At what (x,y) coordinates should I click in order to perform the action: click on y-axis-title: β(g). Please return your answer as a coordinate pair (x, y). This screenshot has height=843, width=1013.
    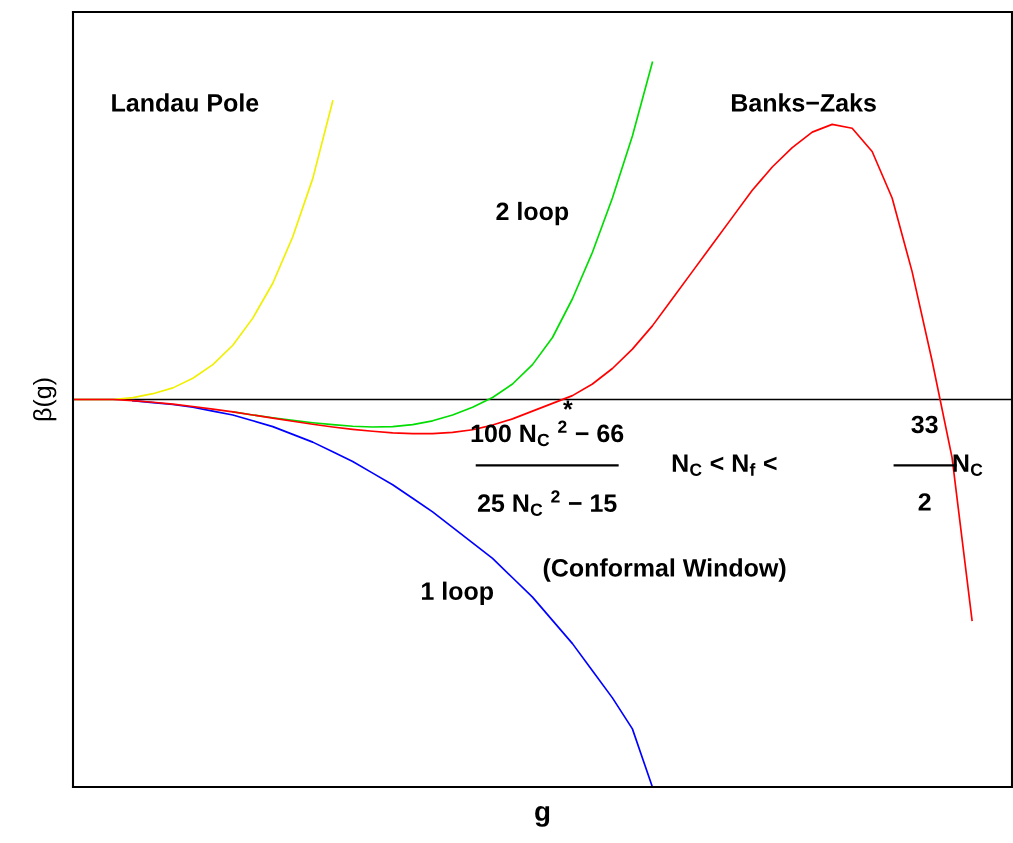
    Looking at the image, I should click on (45, 399).